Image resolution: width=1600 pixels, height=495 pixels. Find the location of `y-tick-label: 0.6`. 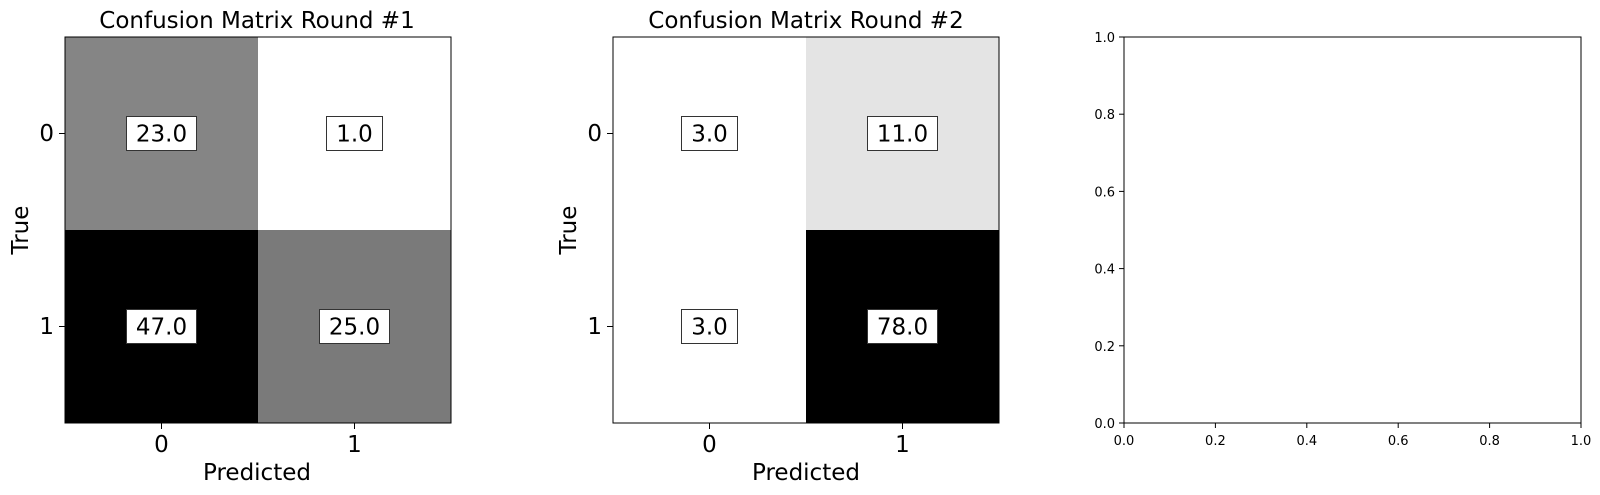

y-tick-label: 0.6 is located at coordinates (1104, 192).